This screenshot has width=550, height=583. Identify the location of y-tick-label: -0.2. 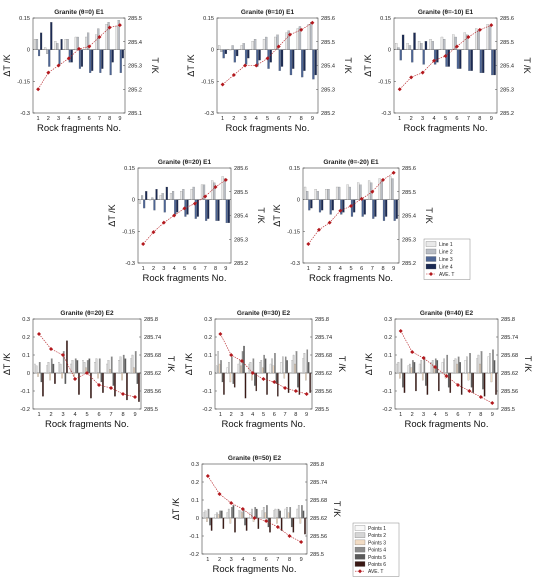
(25, 410).